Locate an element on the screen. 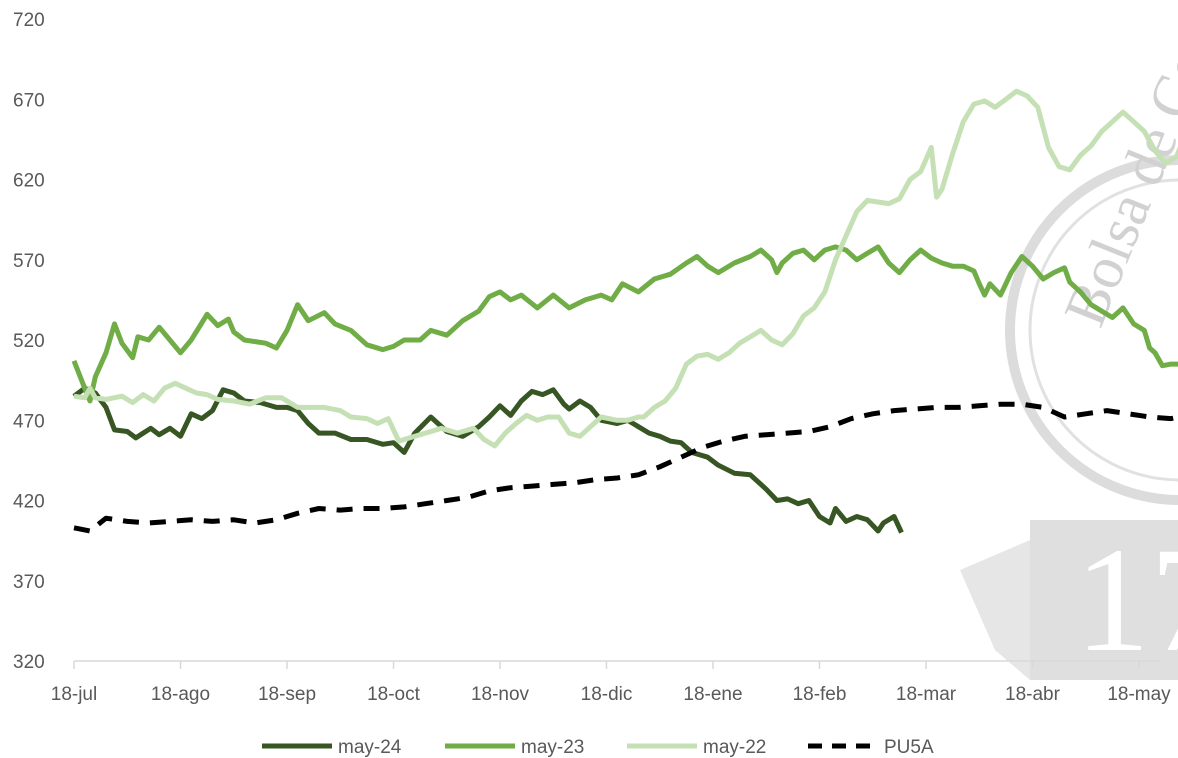 This screenshot has height=758, width=1178. seal-year: 17 is located at coordinates (1126, 600).